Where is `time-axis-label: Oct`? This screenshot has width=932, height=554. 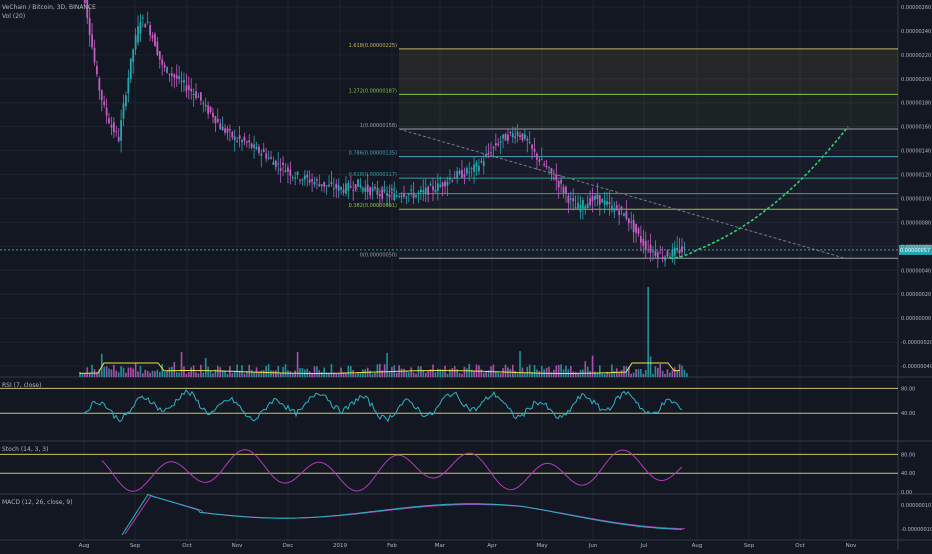
time-axis-label: Oct is located at coordinates (187, 546).